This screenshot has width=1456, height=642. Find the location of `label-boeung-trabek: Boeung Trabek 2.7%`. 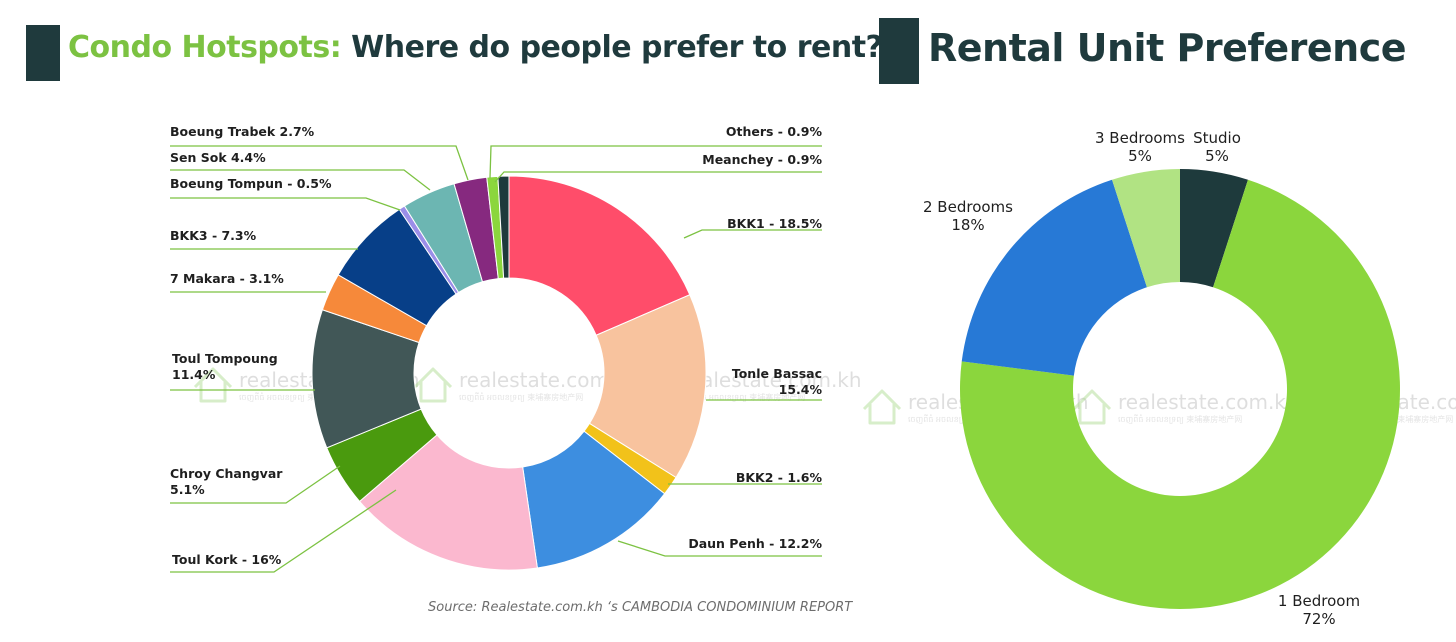

label-boeung-trabek: Boeung Trabek 2.7% is located at coordinates (242, 131).